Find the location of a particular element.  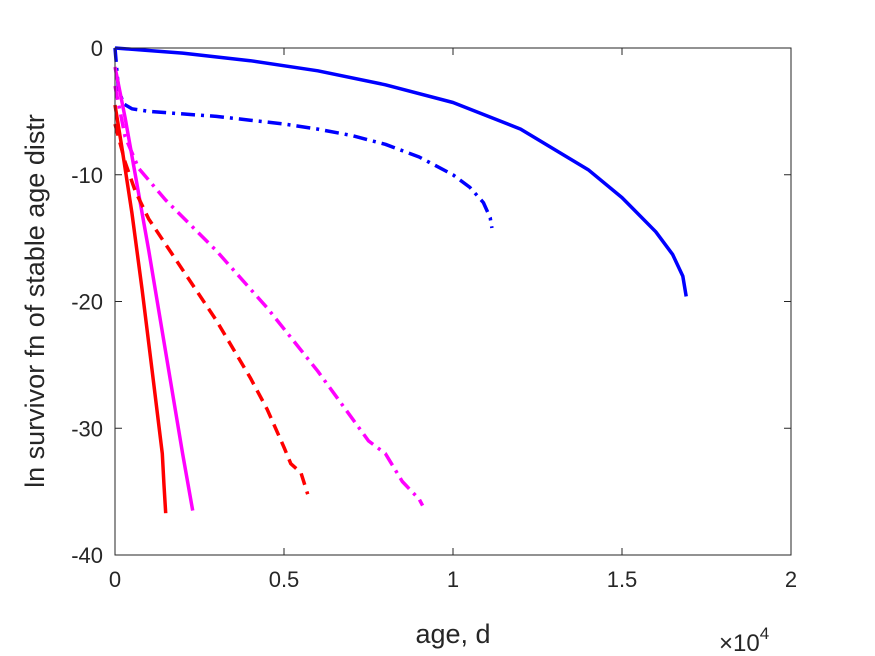

y-tick-label: -30 is located at coordinates (87, 428).